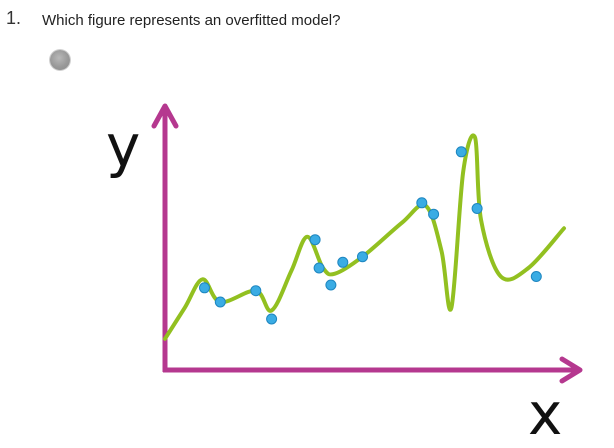  I want to click on y-axis-label: y, so click(123, 146).